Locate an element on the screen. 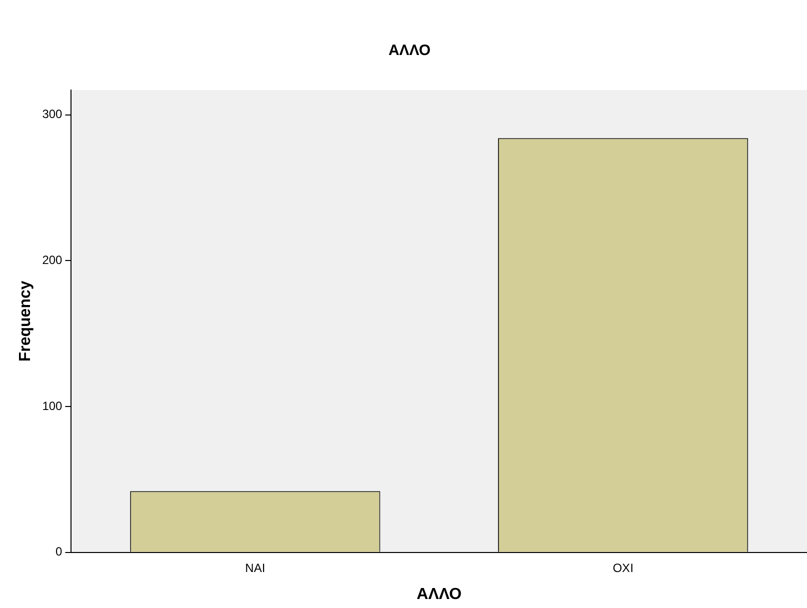 The image size is (807, 608). y-tick-label: 0 is located at coordinates (59, 551).